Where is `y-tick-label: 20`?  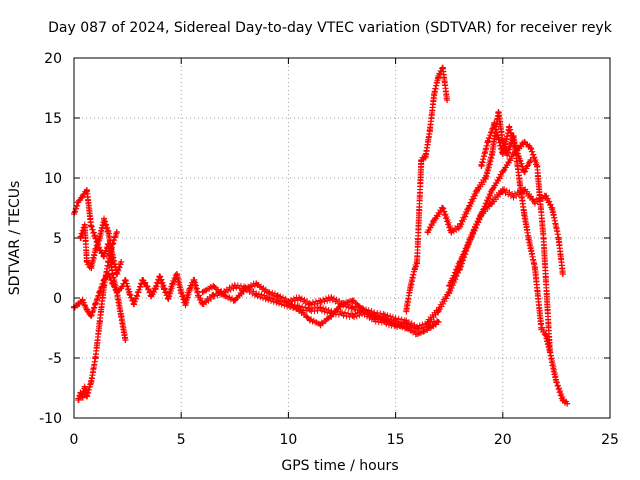 y-tick-label: 20 is located at coordinates (53, 59).